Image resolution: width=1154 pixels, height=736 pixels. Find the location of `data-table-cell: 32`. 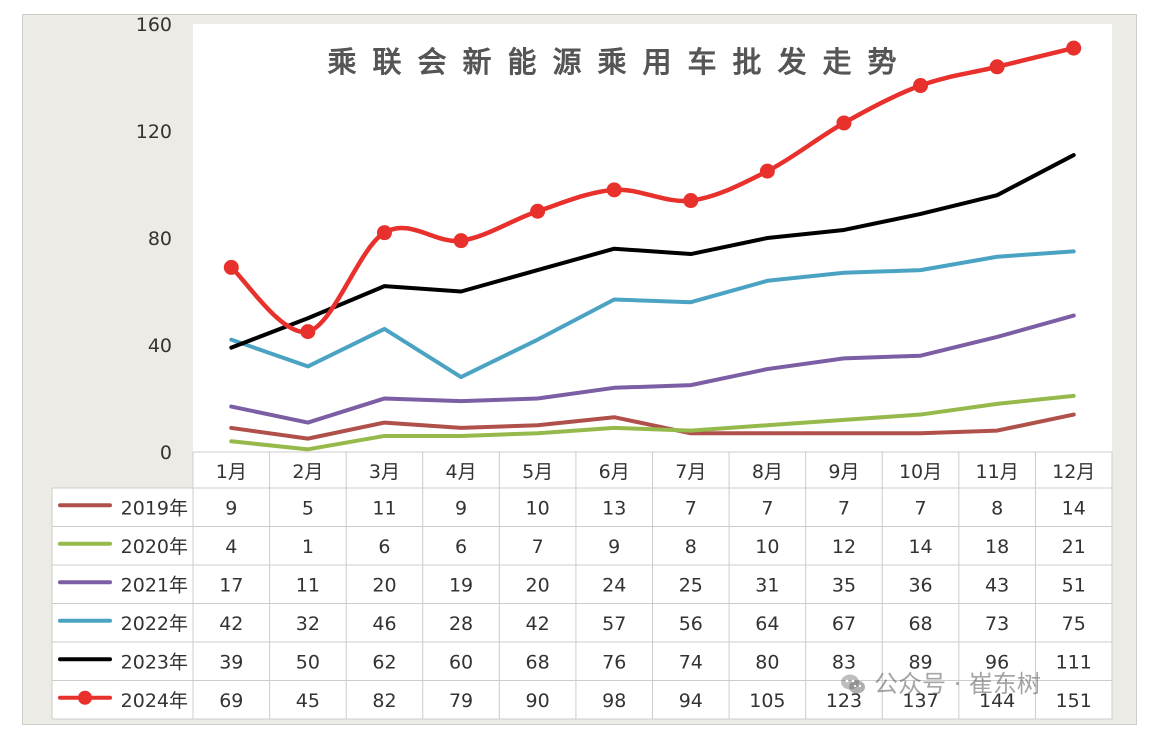

data-table-cell: 32 is located at coordinates (308, 624).